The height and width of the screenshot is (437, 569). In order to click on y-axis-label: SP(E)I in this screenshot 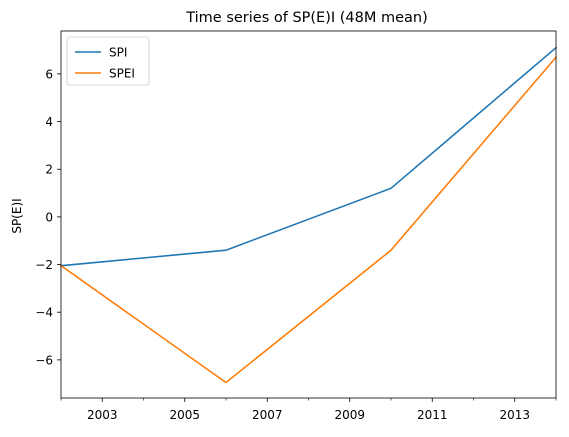, I will do `click(17, 215)`.